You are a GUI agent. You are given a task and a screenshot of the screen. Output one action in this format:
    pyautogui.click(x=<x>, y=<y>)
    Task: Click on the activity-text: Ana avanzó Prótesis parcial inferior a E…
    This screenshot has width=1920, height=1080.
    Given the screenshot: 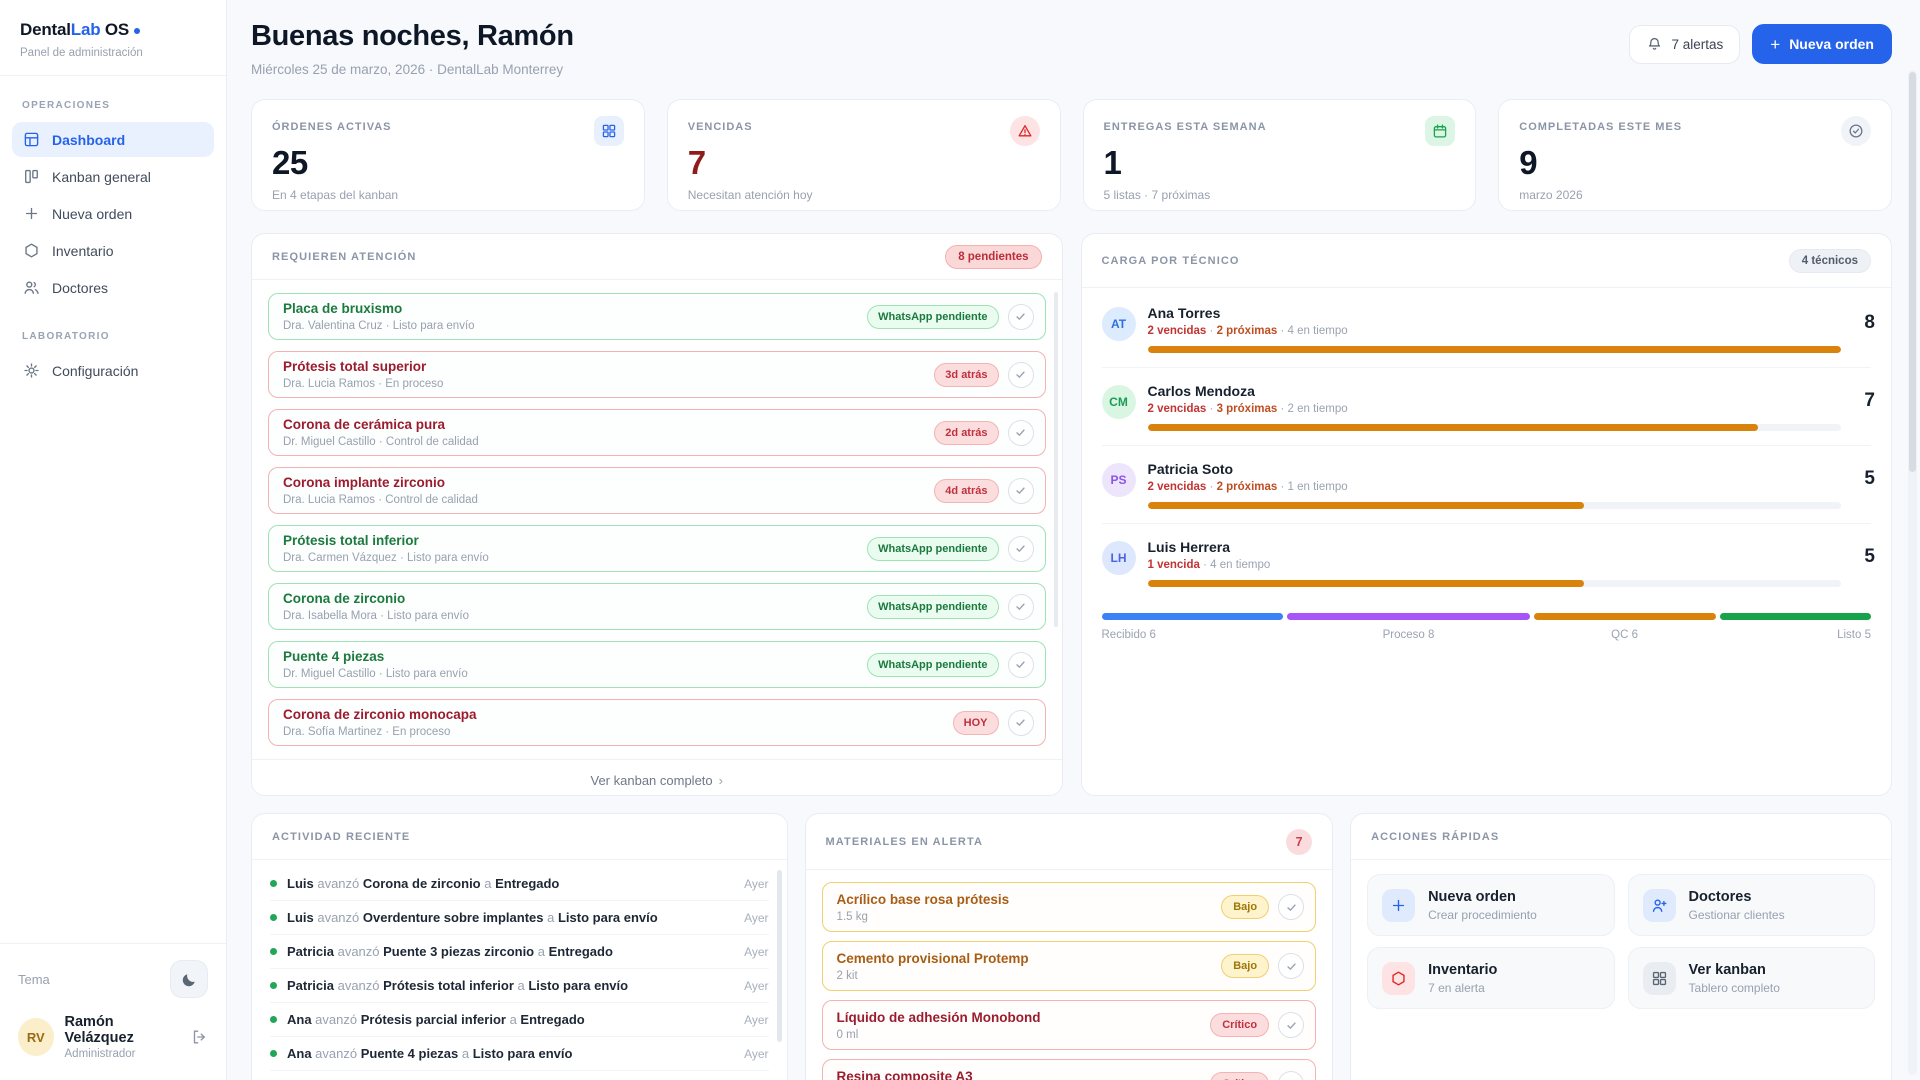 What is the action you would take?
    pyautogui.click(x=436, y=1019)
    